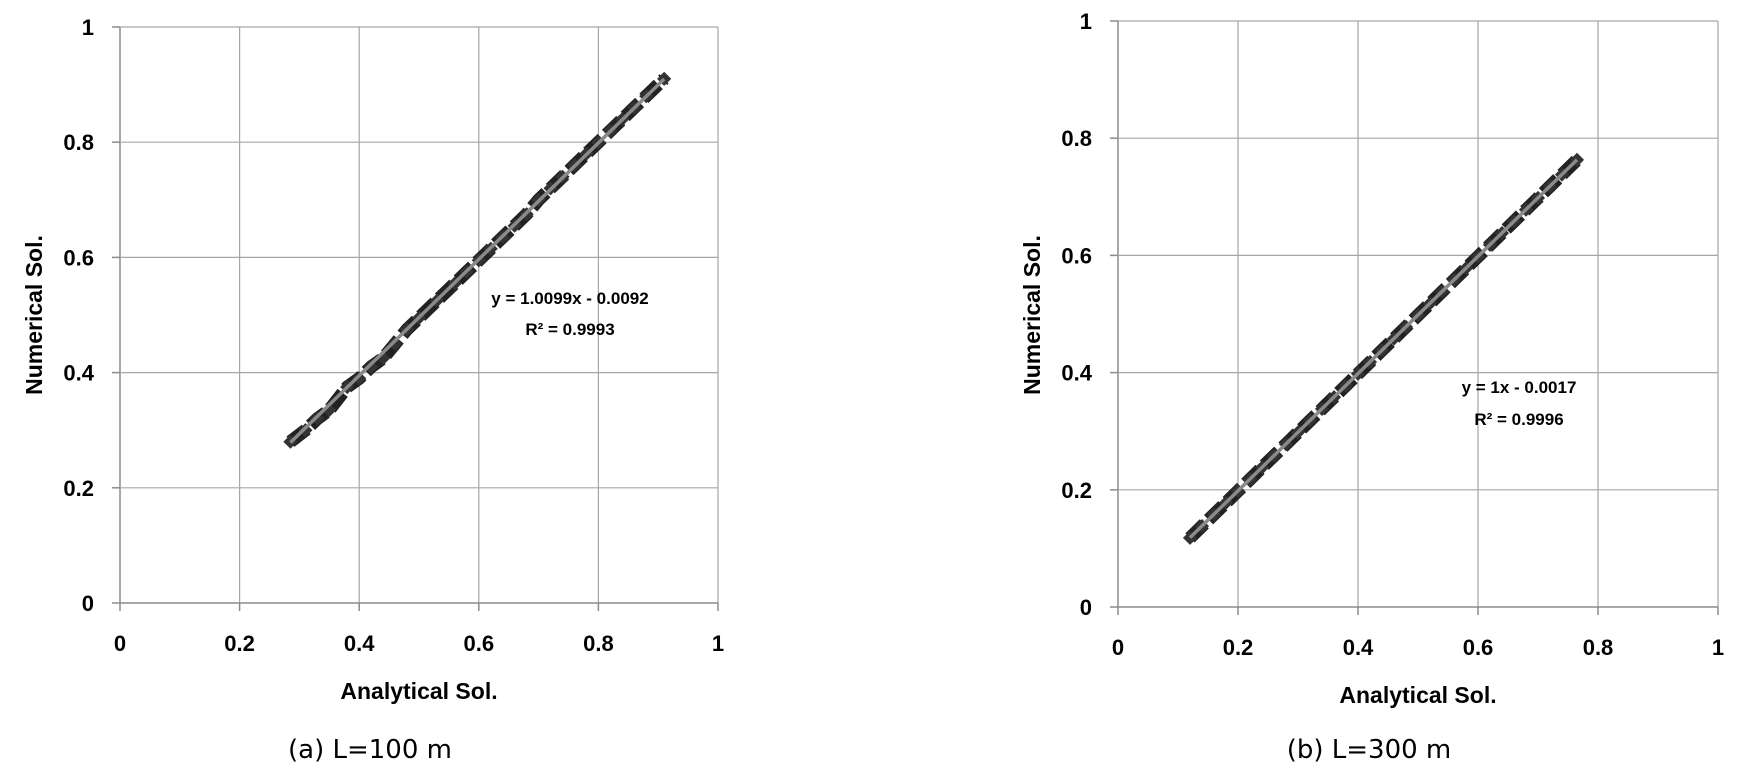 The image size is (1745, 771). I want to click on trendline-equation: y = 1.0099x - 0.0092, so click(569, 298).